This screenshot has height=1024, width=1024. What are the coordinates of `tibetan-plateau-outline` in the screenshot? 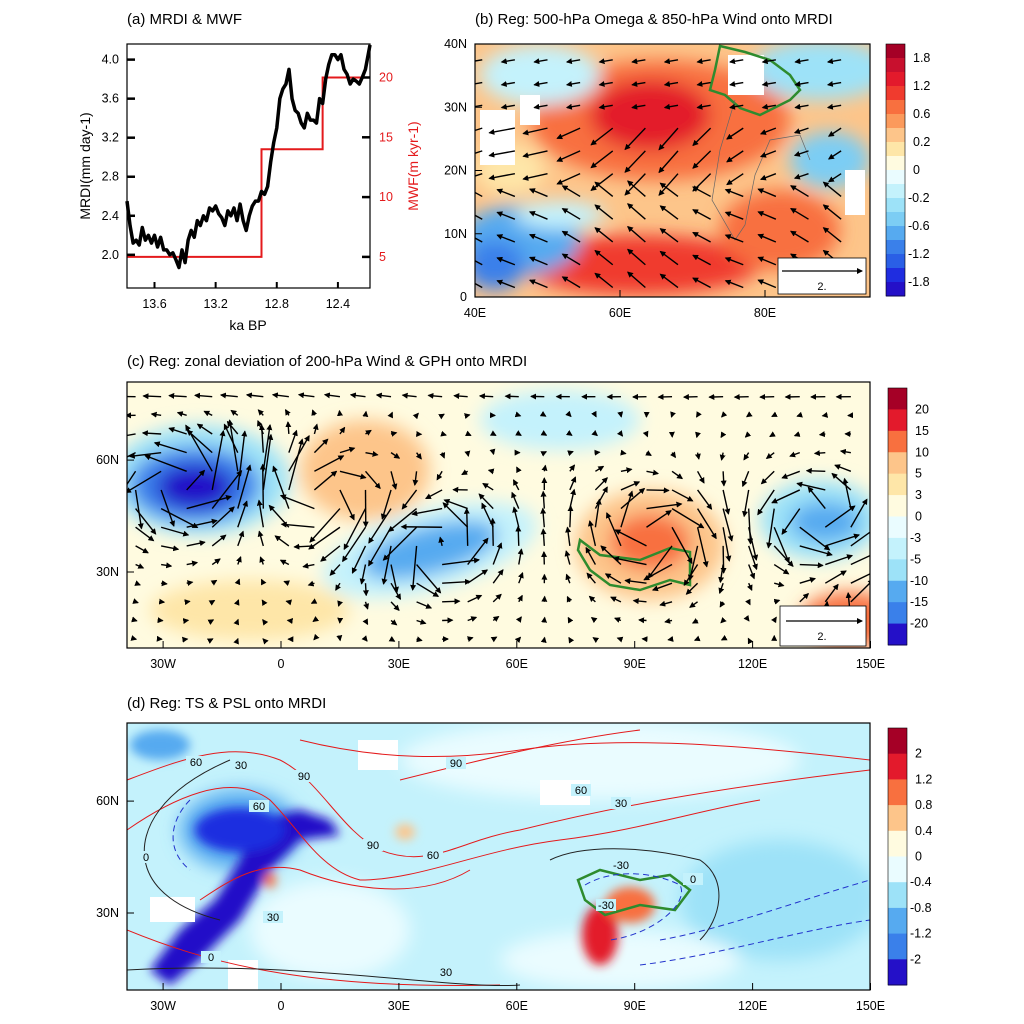 It's located at (634, 892).